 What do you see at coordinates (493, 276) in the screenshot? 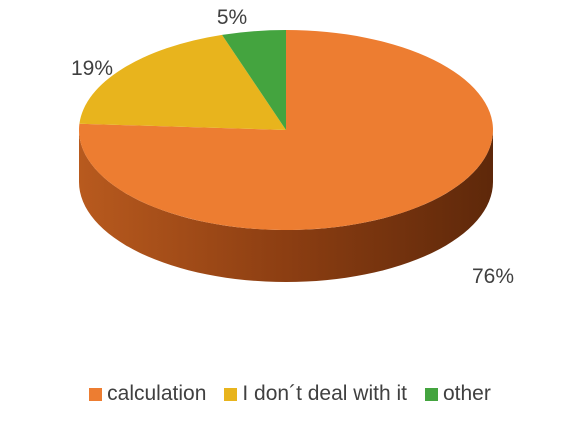
I see `data-label-calculation: 76%` at bounding box center [493, 276].